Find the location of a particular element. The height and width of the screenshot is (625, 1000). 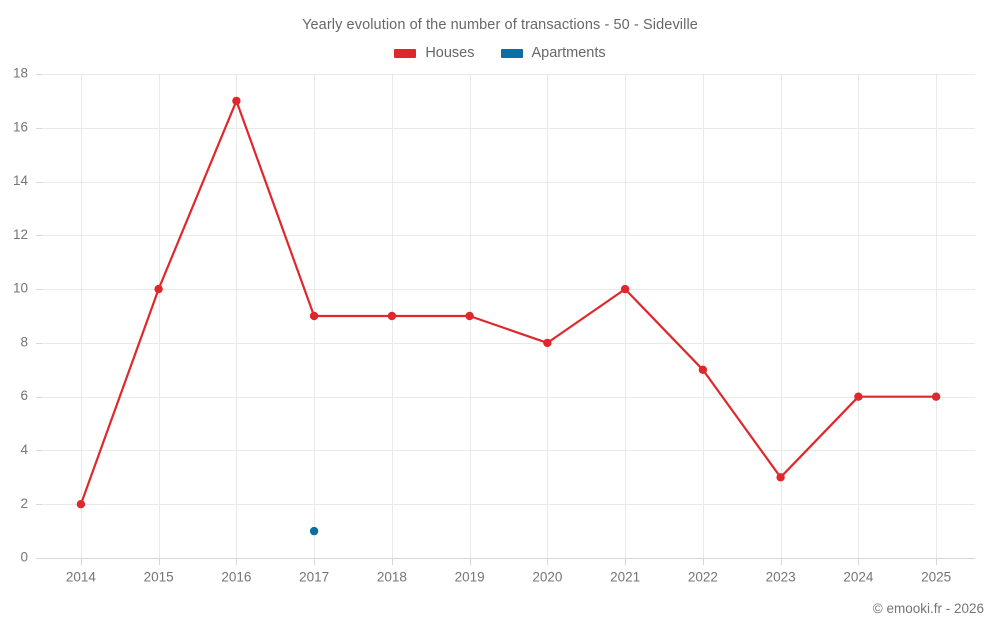

chart-legend: Houses Apartments is located at coordinates (500, 53).